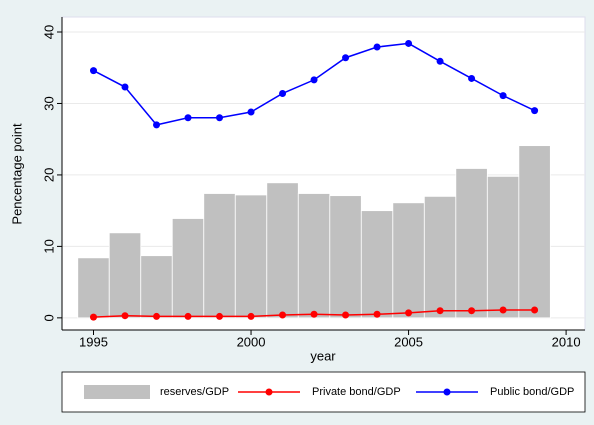 This screenshot has height=425, width=594. Describe the element at coordinates (251, 341) in the screenshot. I see `x-tick-label: 2000` at that location.